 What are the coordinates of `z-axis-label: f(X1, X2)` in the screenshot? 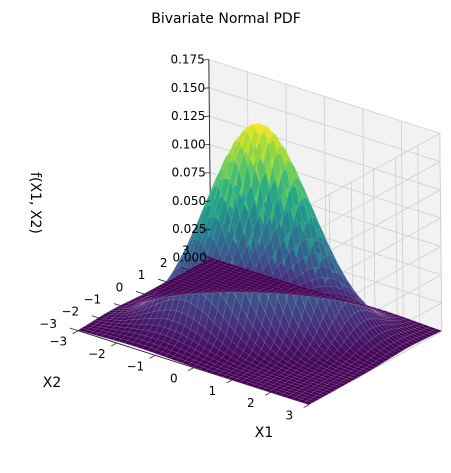 It's located at (35, 203).